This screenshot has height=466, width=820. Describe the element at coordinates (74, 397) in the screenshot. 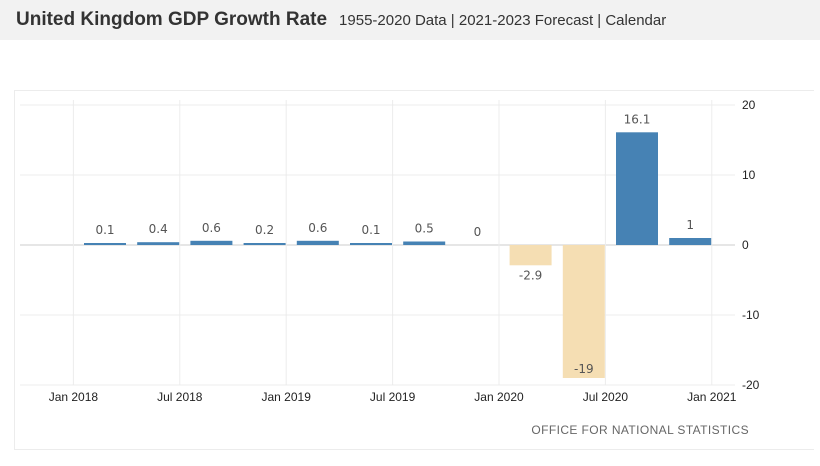

I see `x-tick-label: Jan 2018` at that location.